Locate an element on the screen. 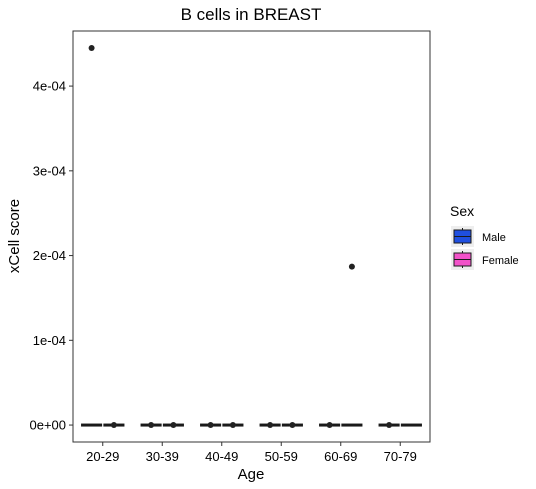 Image resolution: width=536 pixels, height=489 pixels. x-tick-label: 50-59 is located at coordinates (281, 456).